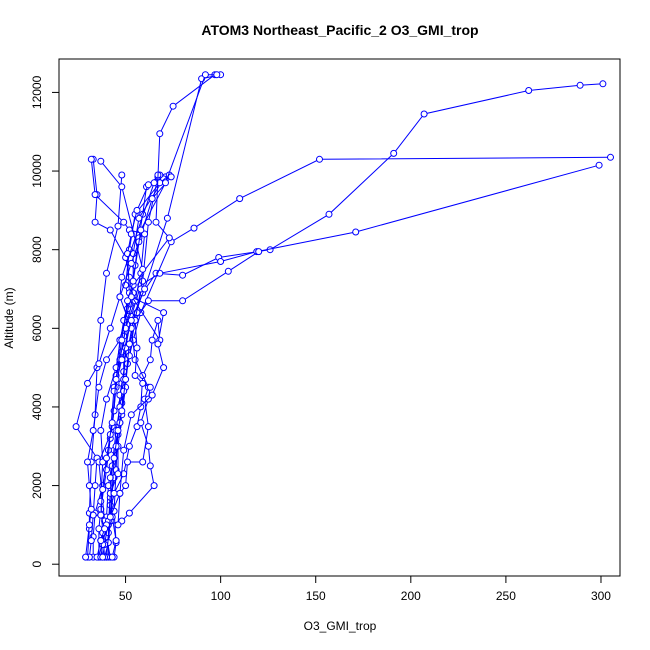 Image resolution: width=650 pixels, height=650 pixels. Describe the element at coordinates (9, 317) in the screenshot. I see `y-axis-label: Altitude (m)` at that location.